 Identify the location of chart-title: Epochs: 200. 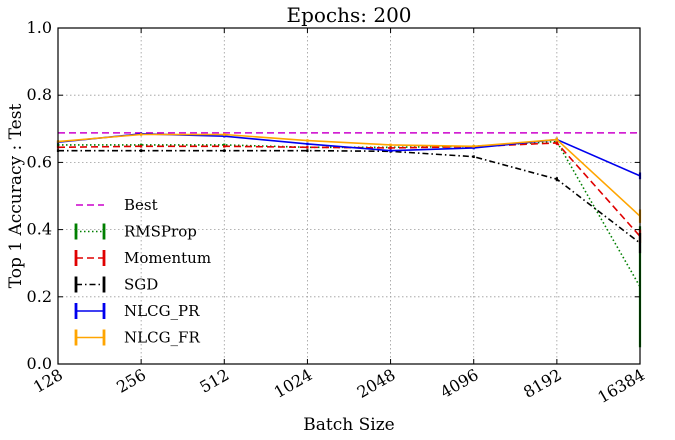
(348, 15).